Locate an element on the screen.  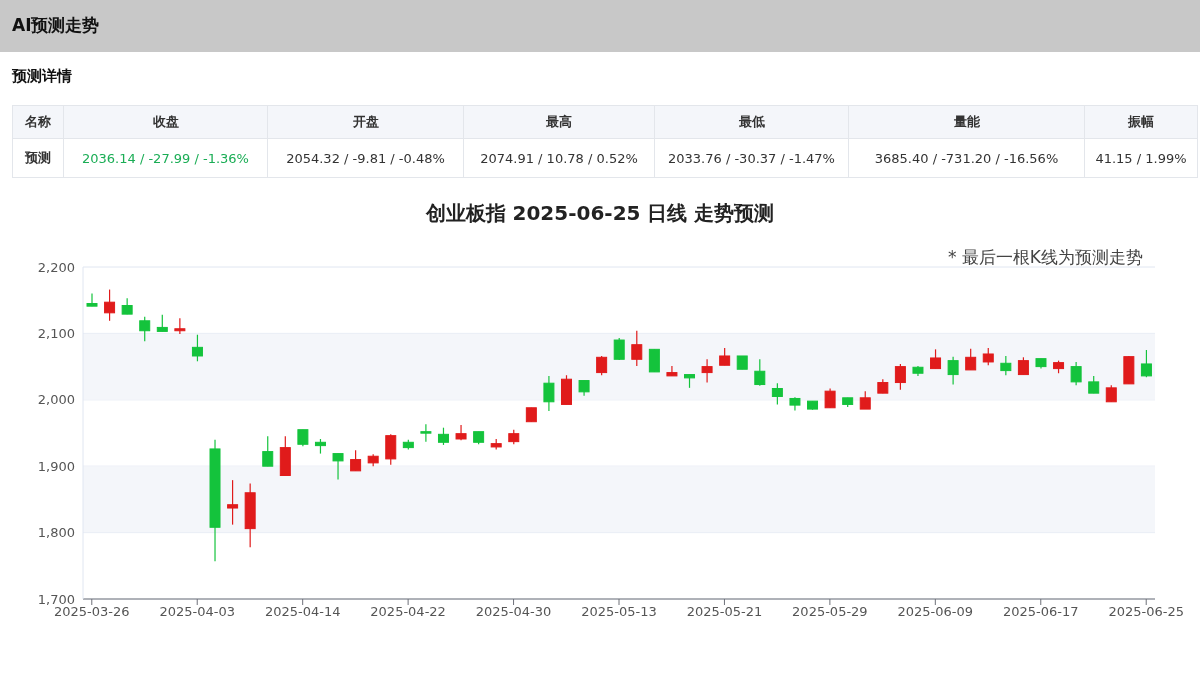
x-tick-label: 2025-04-14 is located at coordinates (302, 612).